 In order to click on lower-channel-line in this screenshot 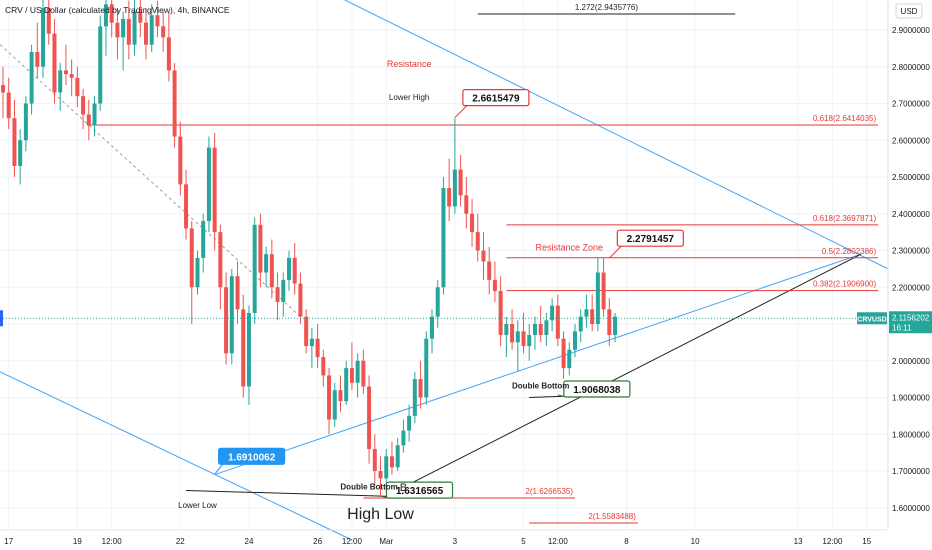, I will do `click(176, 456)`.